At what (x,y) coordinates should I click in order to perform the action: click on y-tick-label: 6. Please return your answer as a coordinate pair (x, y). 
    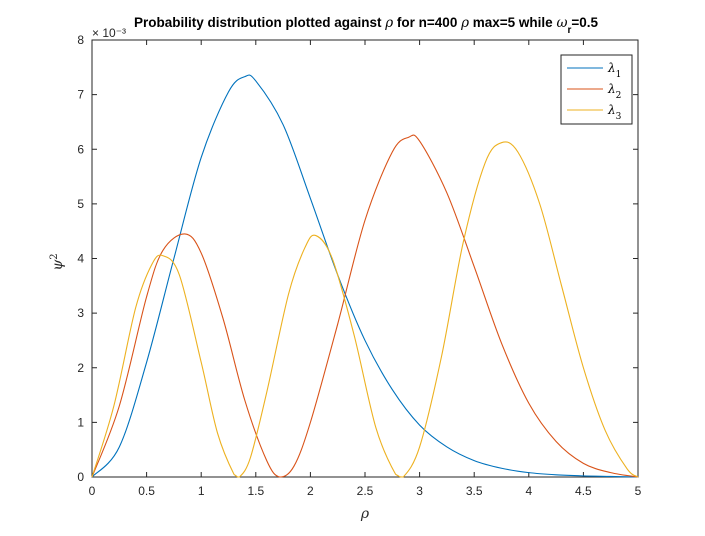
    Looking at the image, I should click on (80, 149).